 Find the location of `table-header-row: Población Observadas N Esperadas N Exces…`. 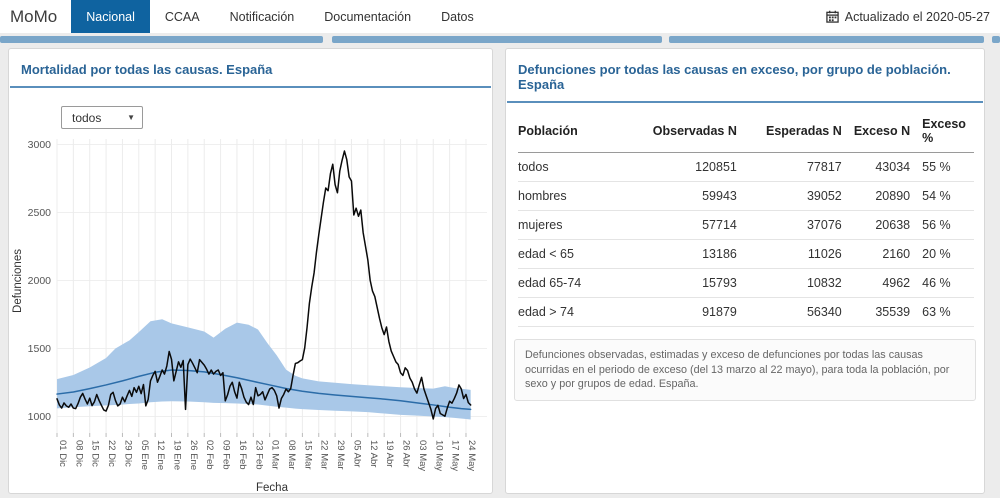

table-header-row: Población Observadas N Esperadas N Exces… is located at coordinates (746, 132).